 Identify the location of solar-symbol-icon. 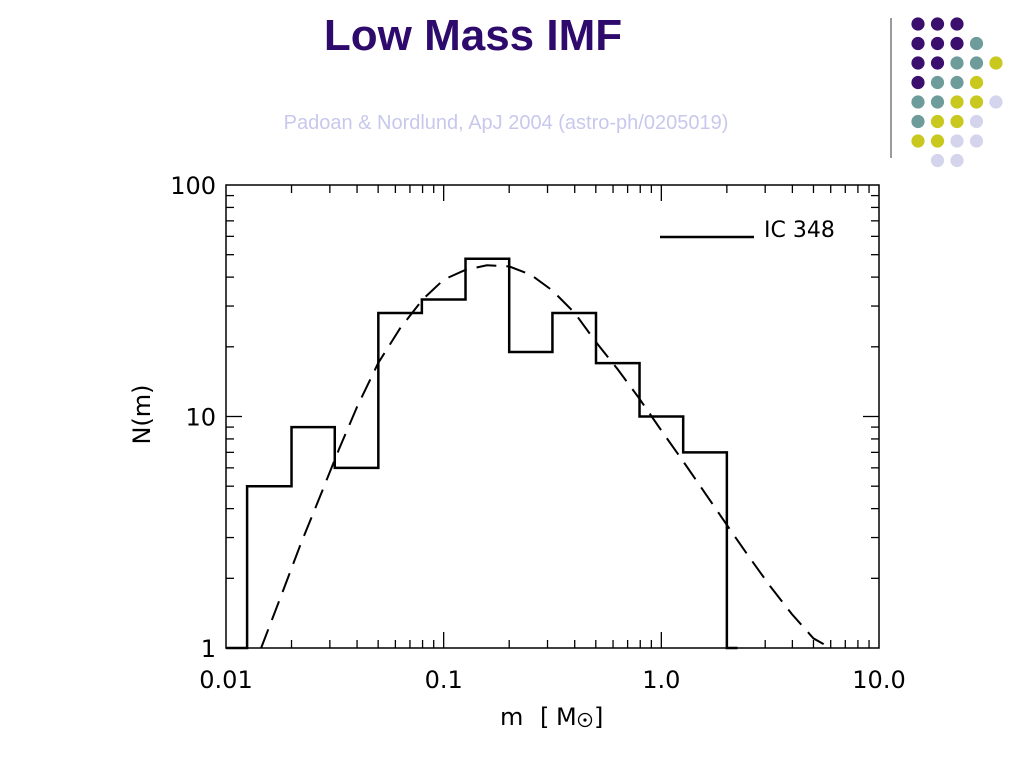
(585, 720).